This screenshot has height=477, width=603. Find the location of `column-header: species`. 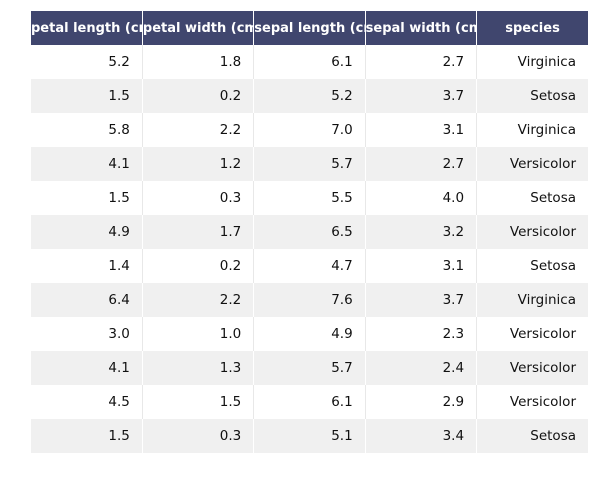

column-header: species is located at coordinates (532, 28).